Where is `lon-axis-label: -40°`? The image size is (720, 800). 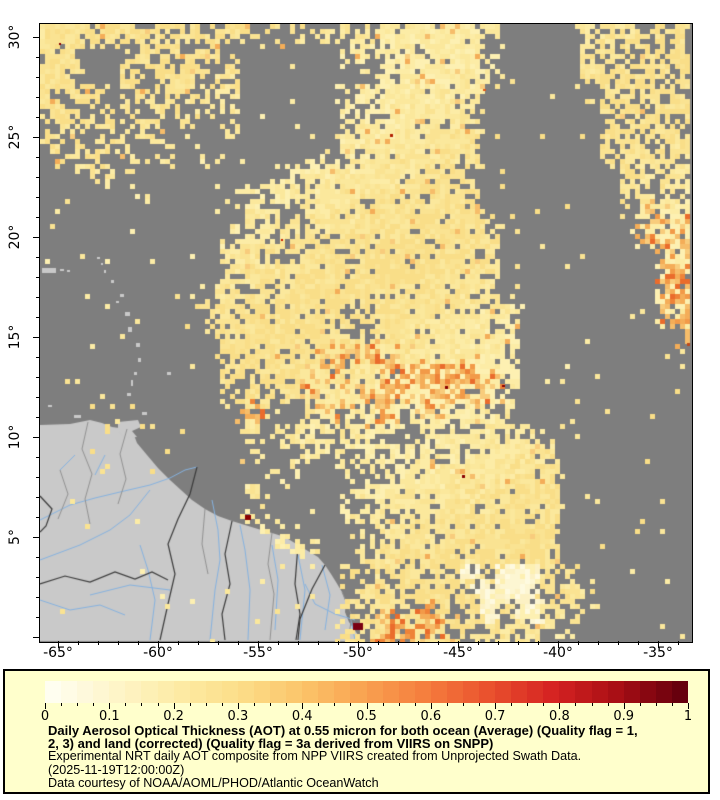 lon-axis-label: -40° is located at coordinates (558, 653).